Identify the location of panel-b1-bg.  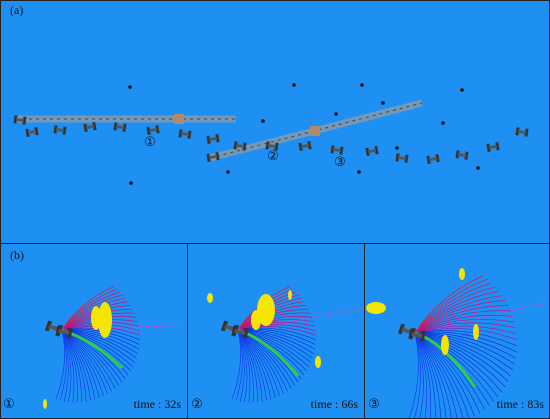
(94, 331).